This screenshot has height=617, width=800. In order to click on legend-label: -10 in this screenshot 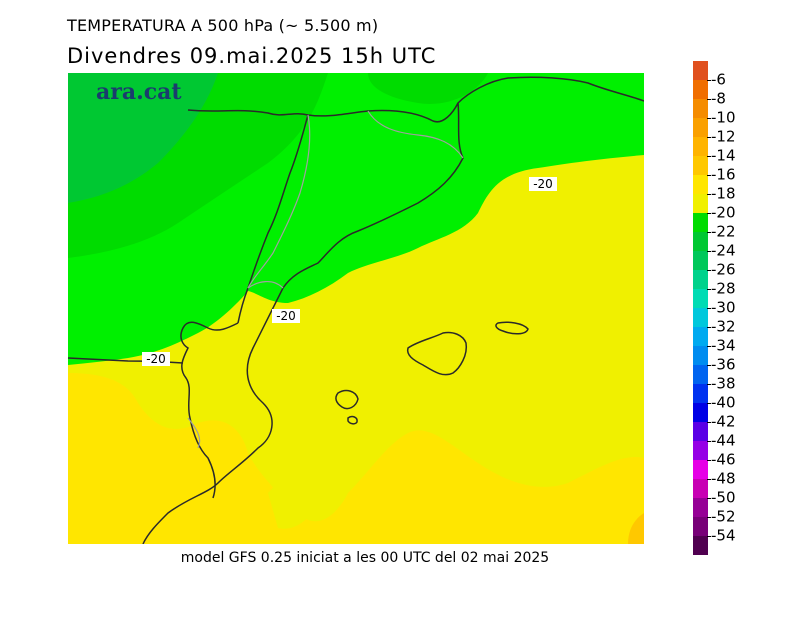, I will do `click(723, 117)`.